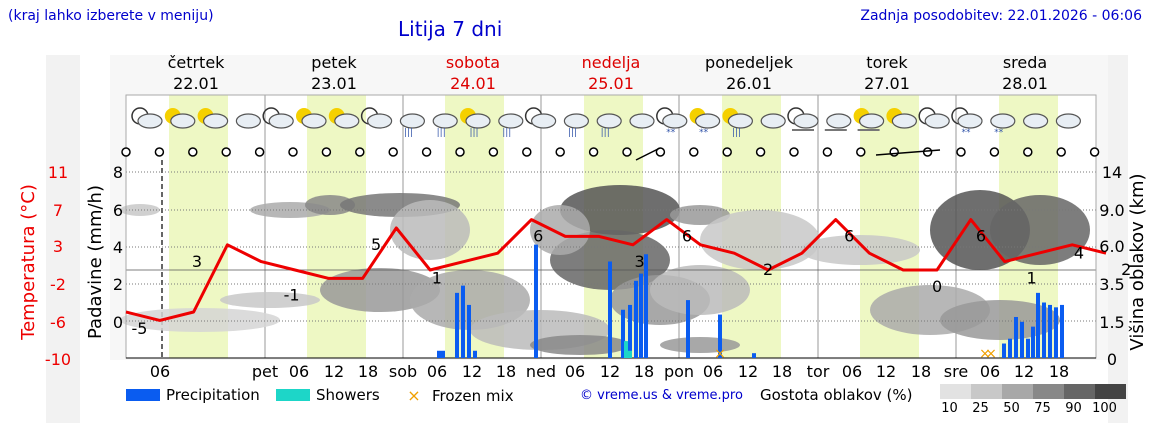 This screenshot has width=1152, height=443. Describe the element at coordinates (541, 371) in the screenshot. I see `time-tick-label: ned` at that location.